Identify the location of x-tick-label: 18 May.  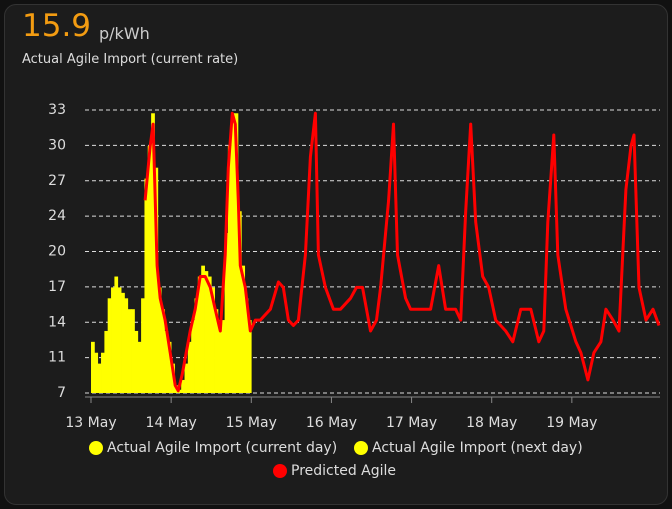
(491, 423).